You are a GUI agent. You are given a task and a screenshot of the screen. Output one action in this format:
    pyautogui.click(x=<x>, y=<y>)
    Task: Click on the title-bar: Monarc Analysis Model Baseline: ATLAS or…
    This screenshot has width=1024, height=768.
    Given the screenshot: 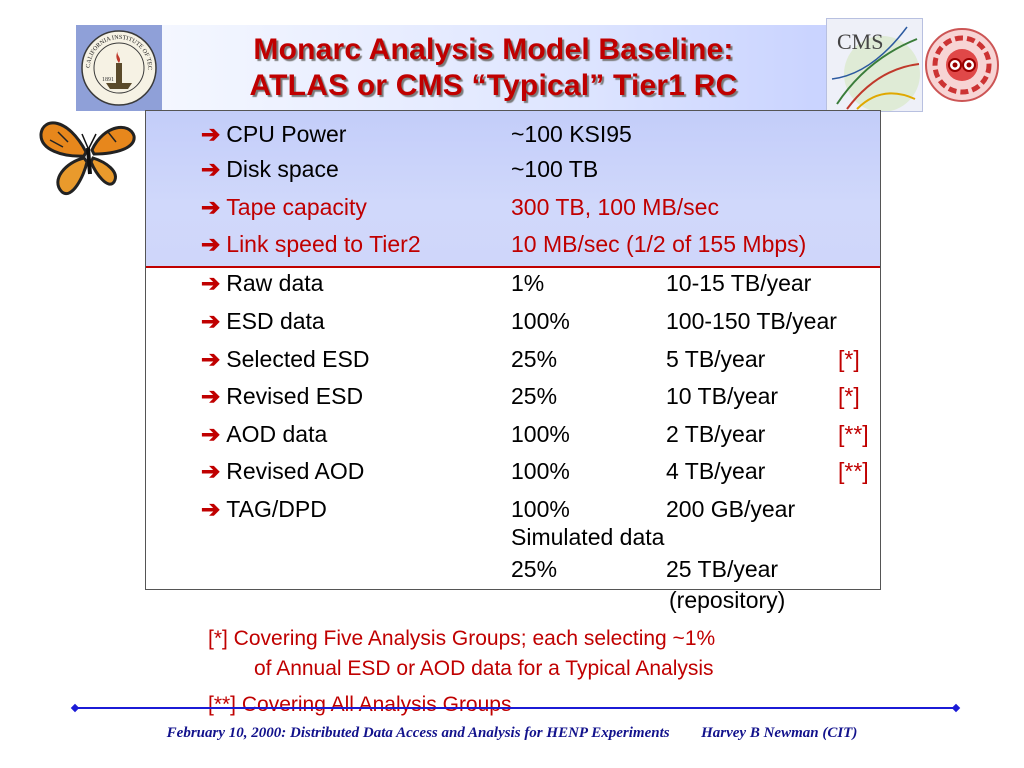 What is the action you would take?
    pyautogui.click(x=493, y=67)
    